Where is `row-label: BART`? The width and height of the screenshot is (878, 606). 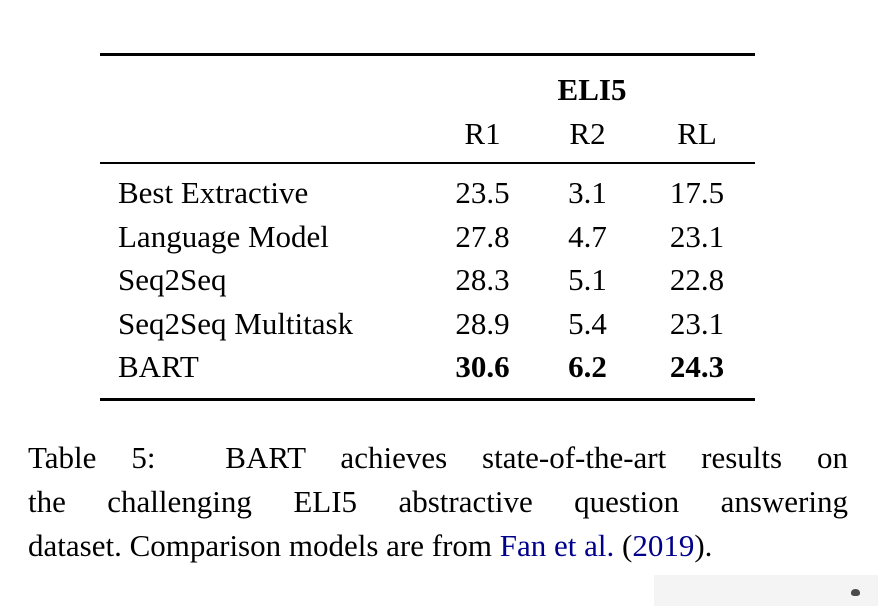
row-label: BART is located at coordinates (158, 366).